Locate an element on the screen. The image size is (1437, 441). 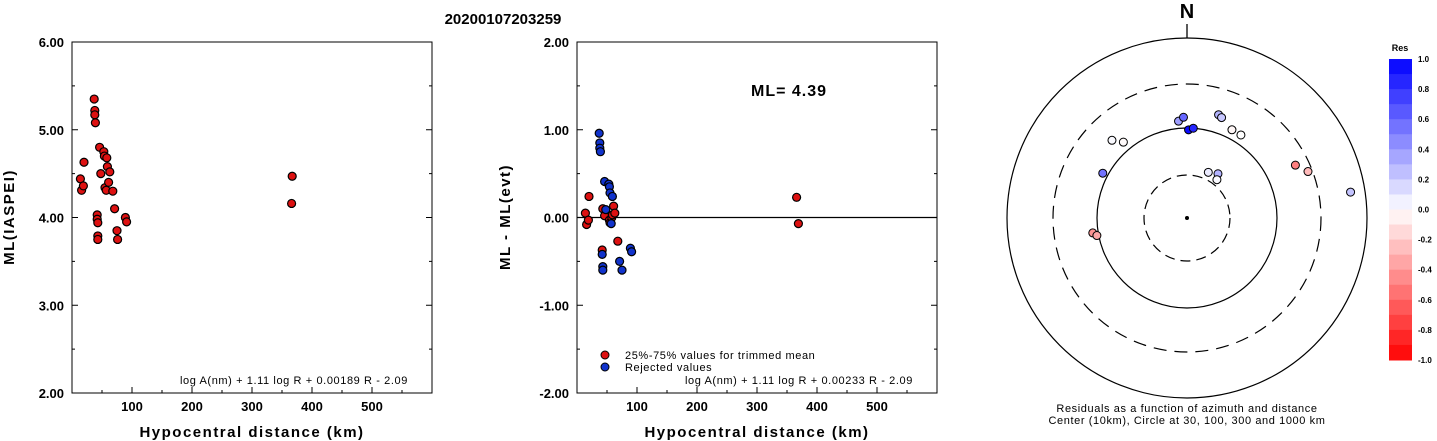
x-tick-label: 300 is located at coordinates (252, 406).